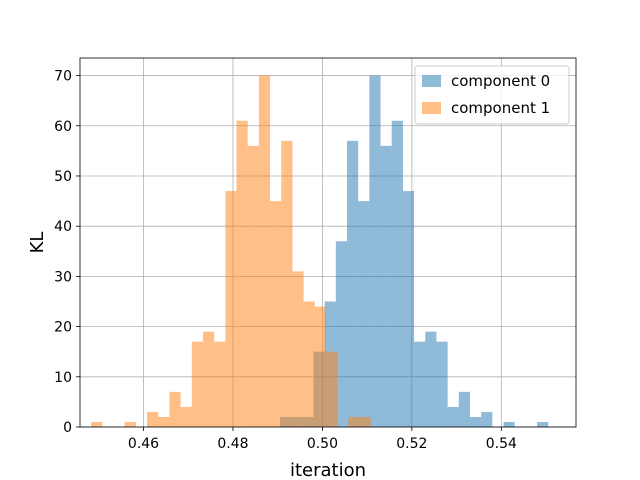 Image resolution: width=640 pixels, height=480 pixels. Describe the element at coordinates (328, 470) in the screenshot. I see `x-axis-label: iteration` at that location.